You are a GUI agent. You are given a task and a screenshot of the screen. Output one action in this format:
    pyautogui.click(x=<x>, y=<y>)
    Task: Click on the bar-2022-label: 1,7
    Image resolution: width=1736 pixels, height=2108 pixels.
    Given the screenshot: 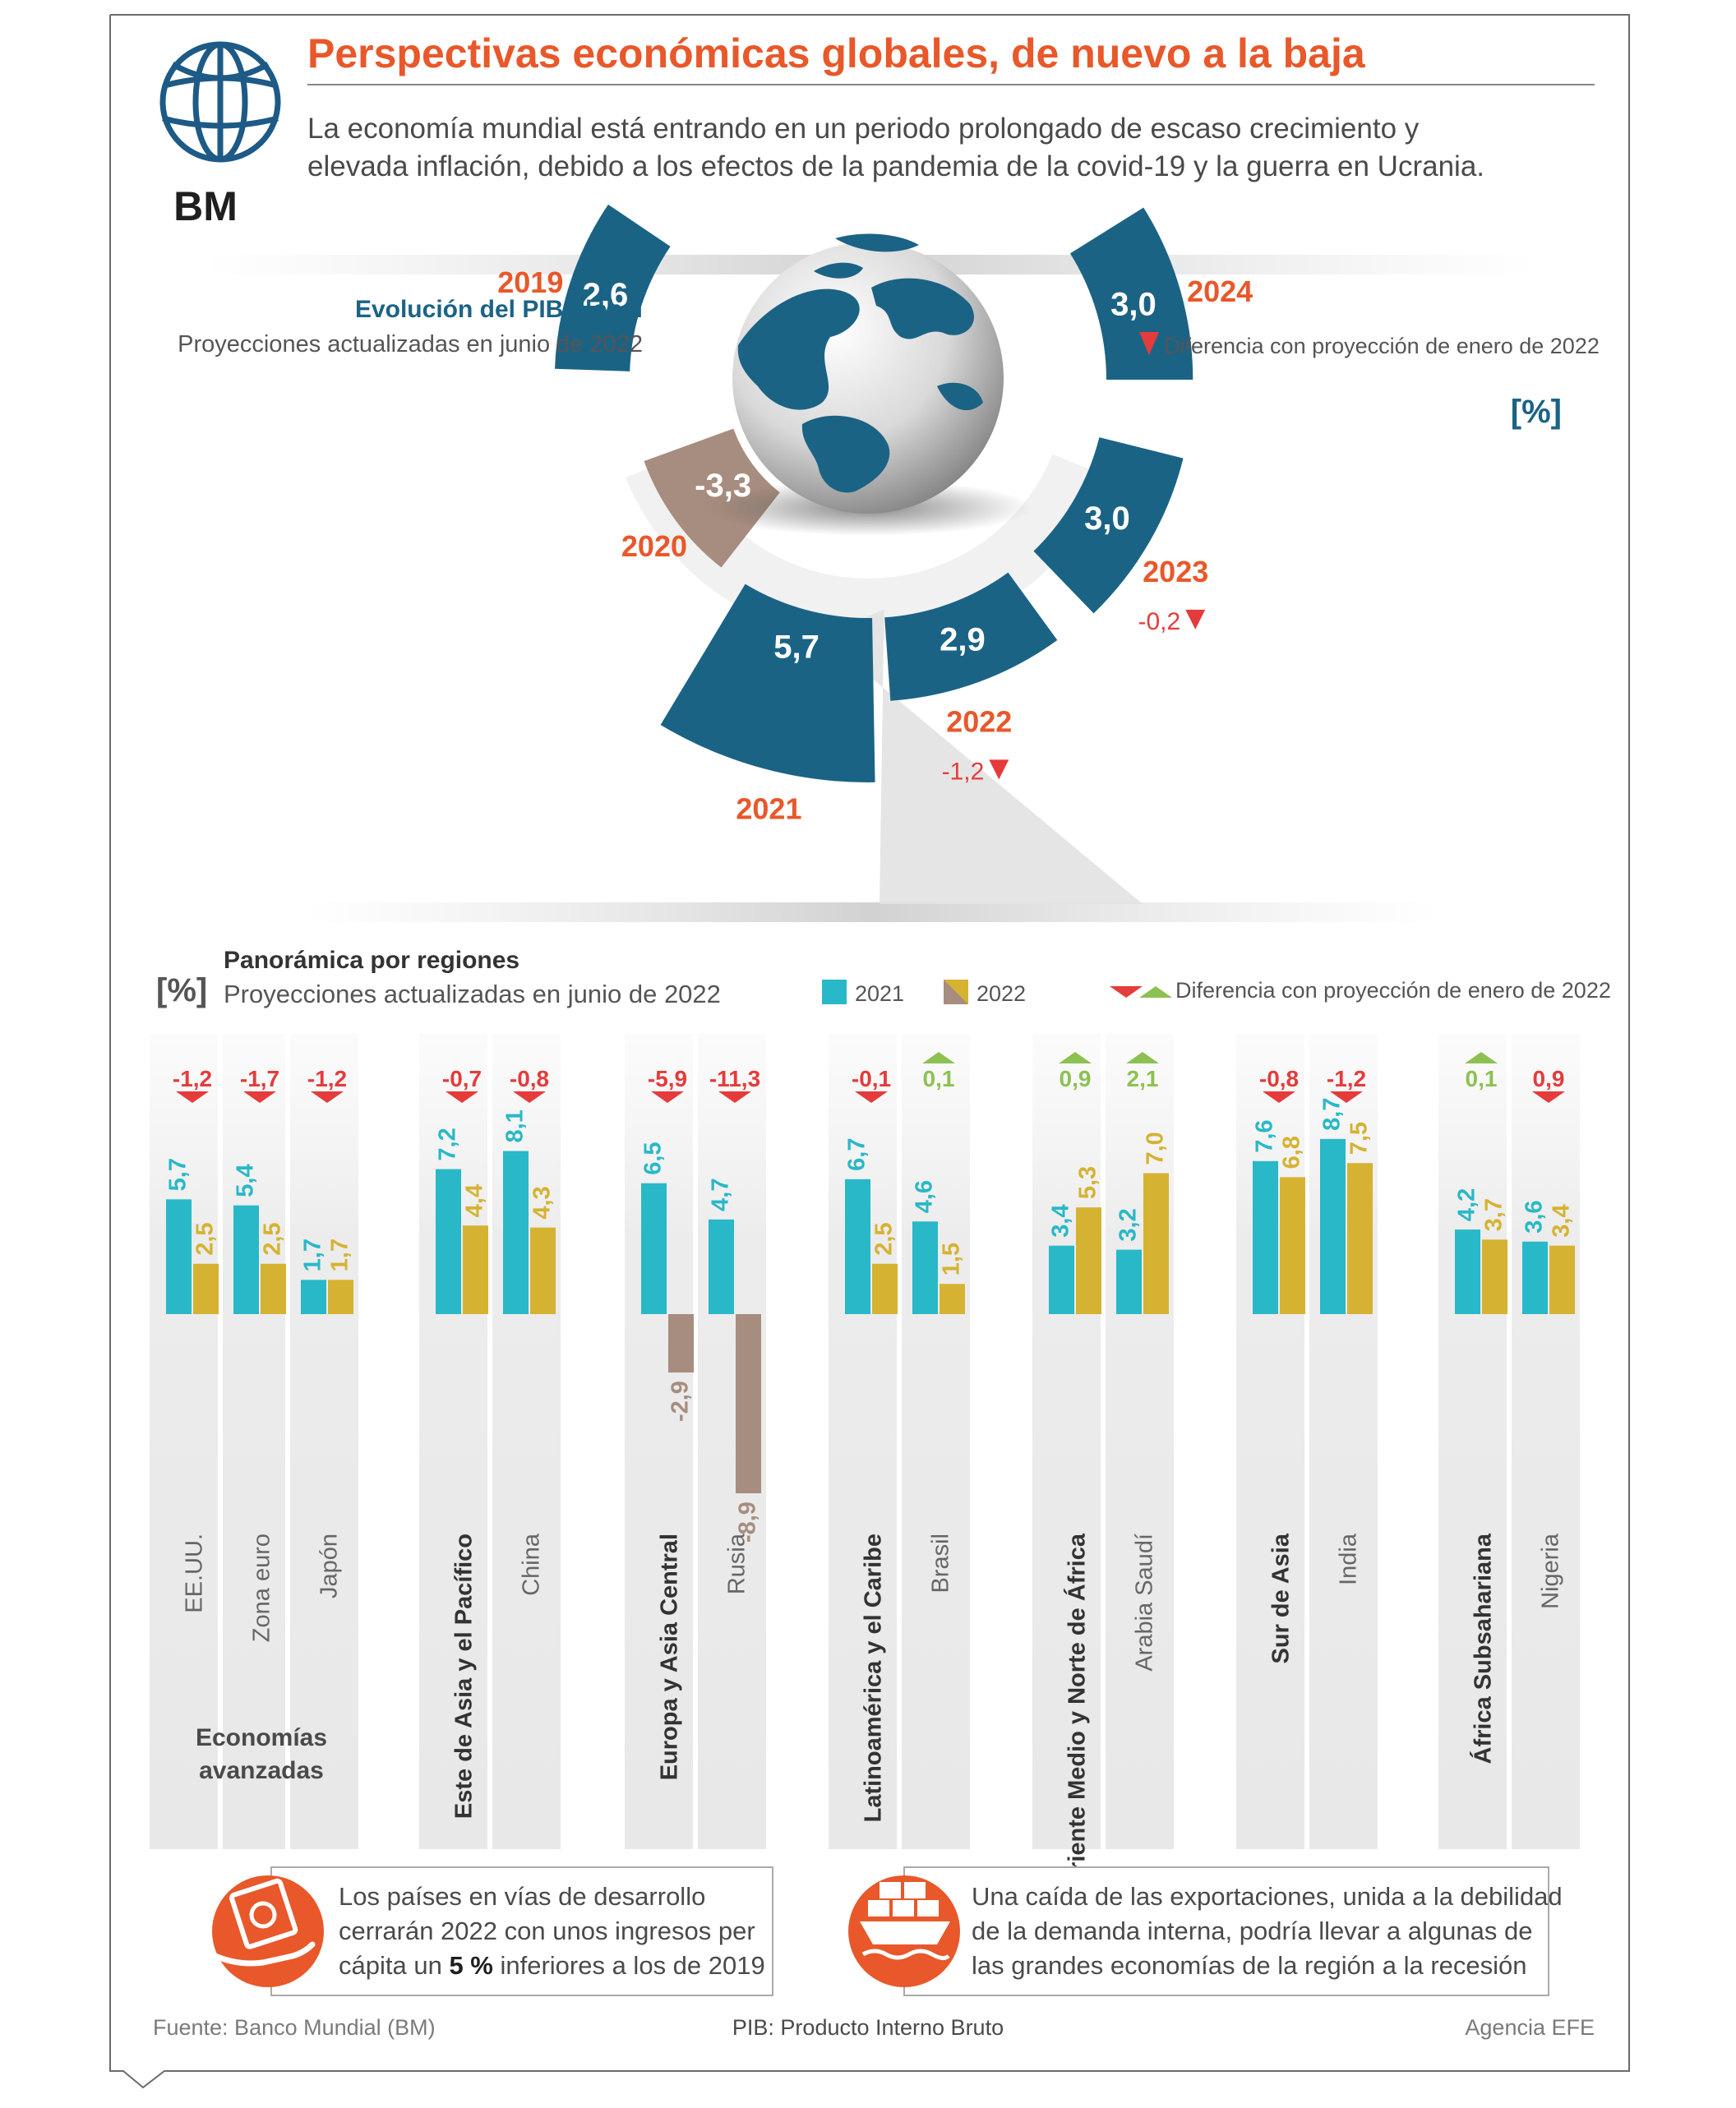 What is the action you would take?
    pyautogui.click(x=340, y=1255)
    